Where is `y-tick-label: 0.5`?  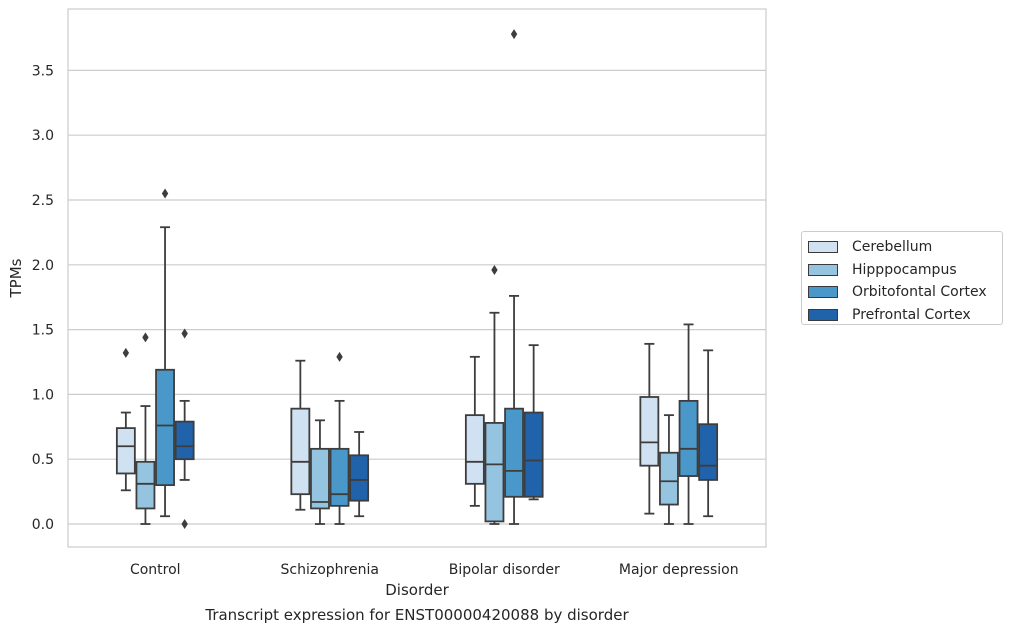
y-tick-label: 0.5 is located at coordinates (43, 460).